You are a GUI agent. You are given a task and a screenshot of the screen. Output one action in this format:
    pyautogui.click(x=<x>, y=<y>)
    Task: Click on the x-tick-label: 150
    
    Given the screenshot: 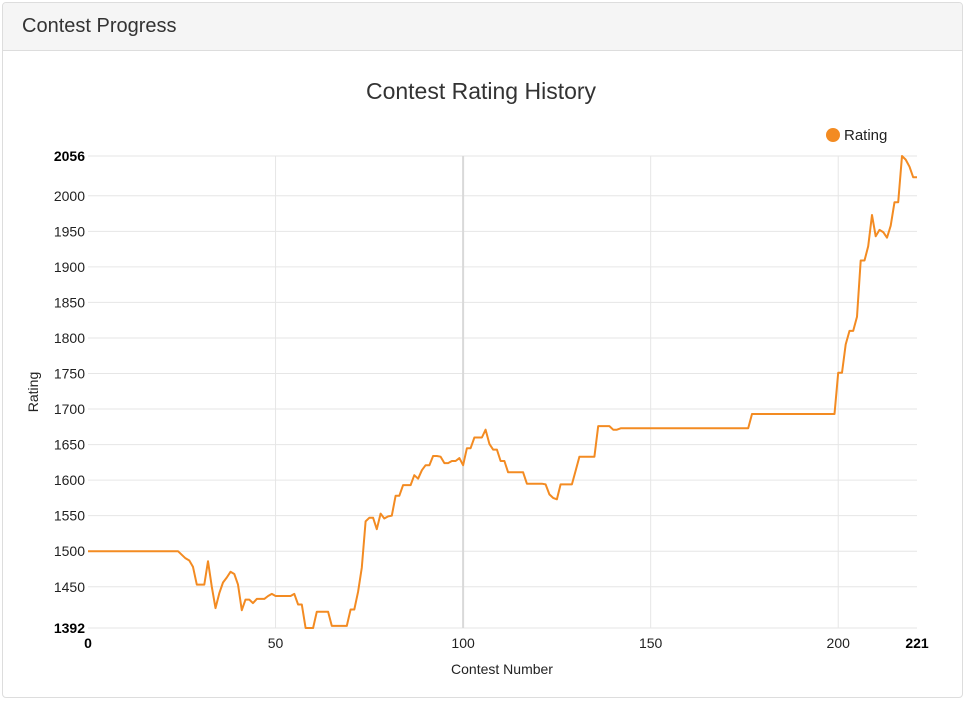 What is the action you would take?
    pyautogui.click(x=651, y=643)
    